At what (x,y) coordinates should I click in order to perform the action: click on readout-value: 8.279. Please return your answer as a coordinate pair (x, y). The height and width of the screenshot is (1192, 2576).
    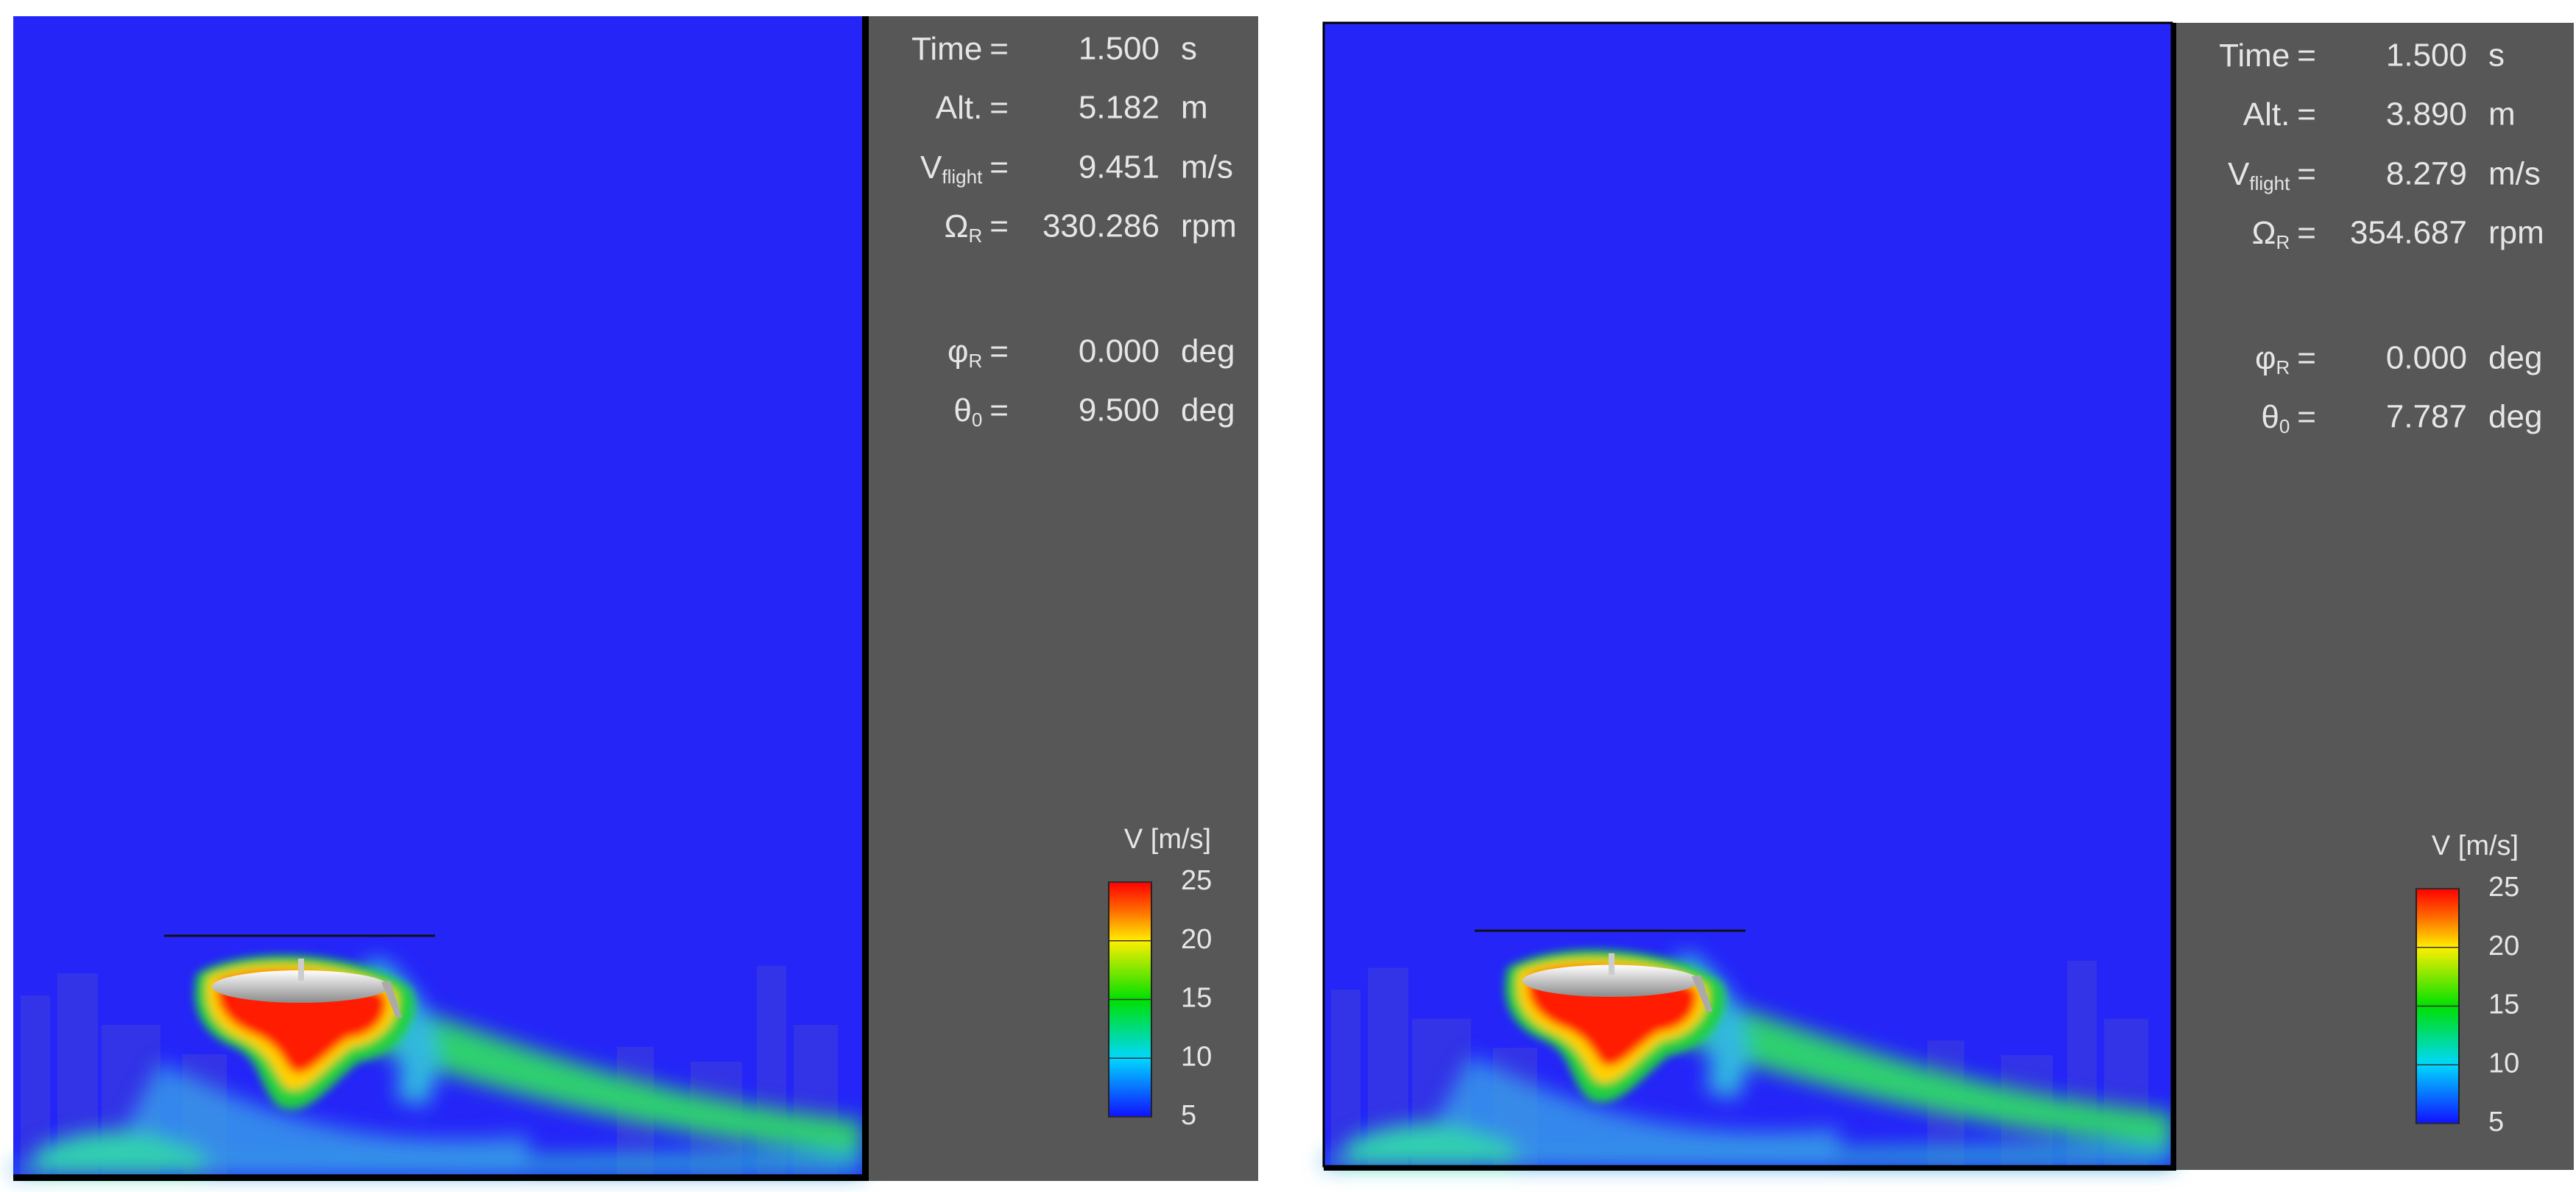
    Looking at the image, I should click on (2426, 174).